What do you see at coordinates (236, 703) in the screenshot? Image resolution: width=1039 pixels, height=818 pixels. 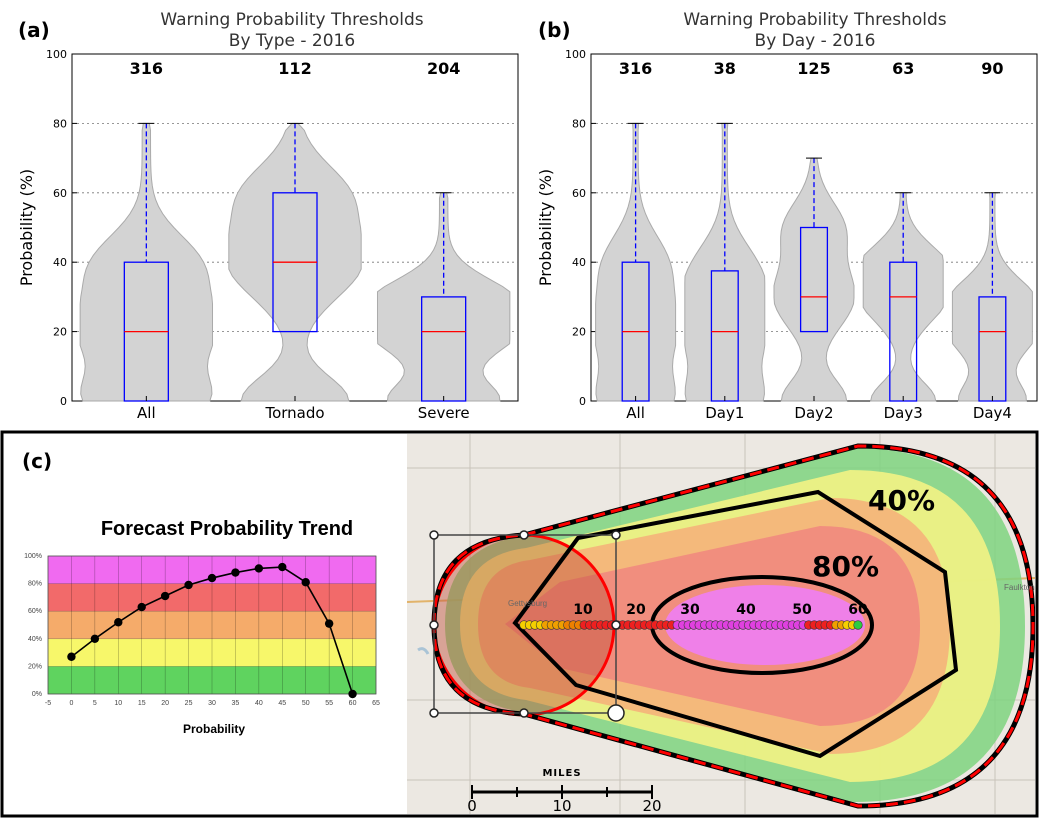 I see `trend-xtick-label: 35` at bounding box center [236, 703].